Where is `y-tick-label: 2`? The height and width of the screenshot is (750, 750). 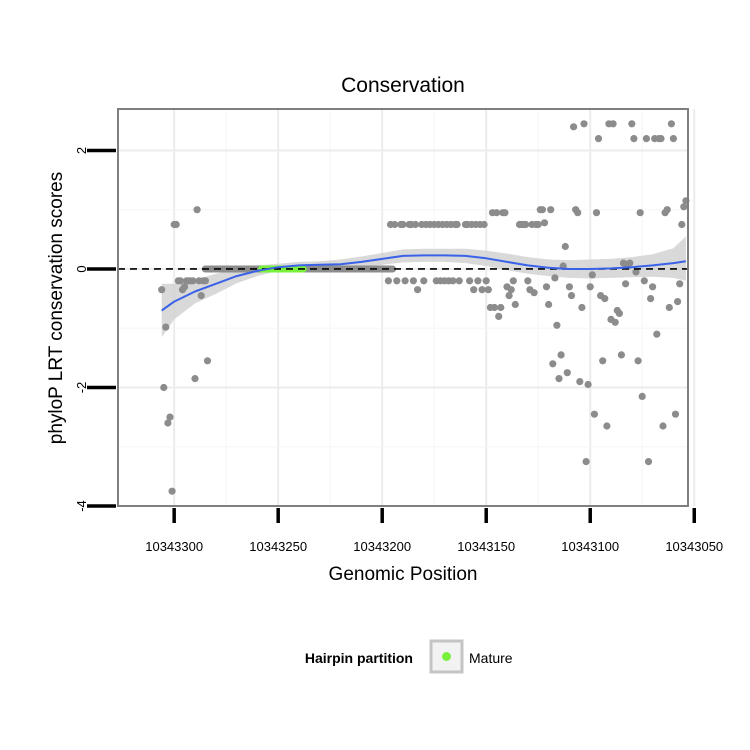 y-tick-label: 2 is located at coordinates (81, 150).